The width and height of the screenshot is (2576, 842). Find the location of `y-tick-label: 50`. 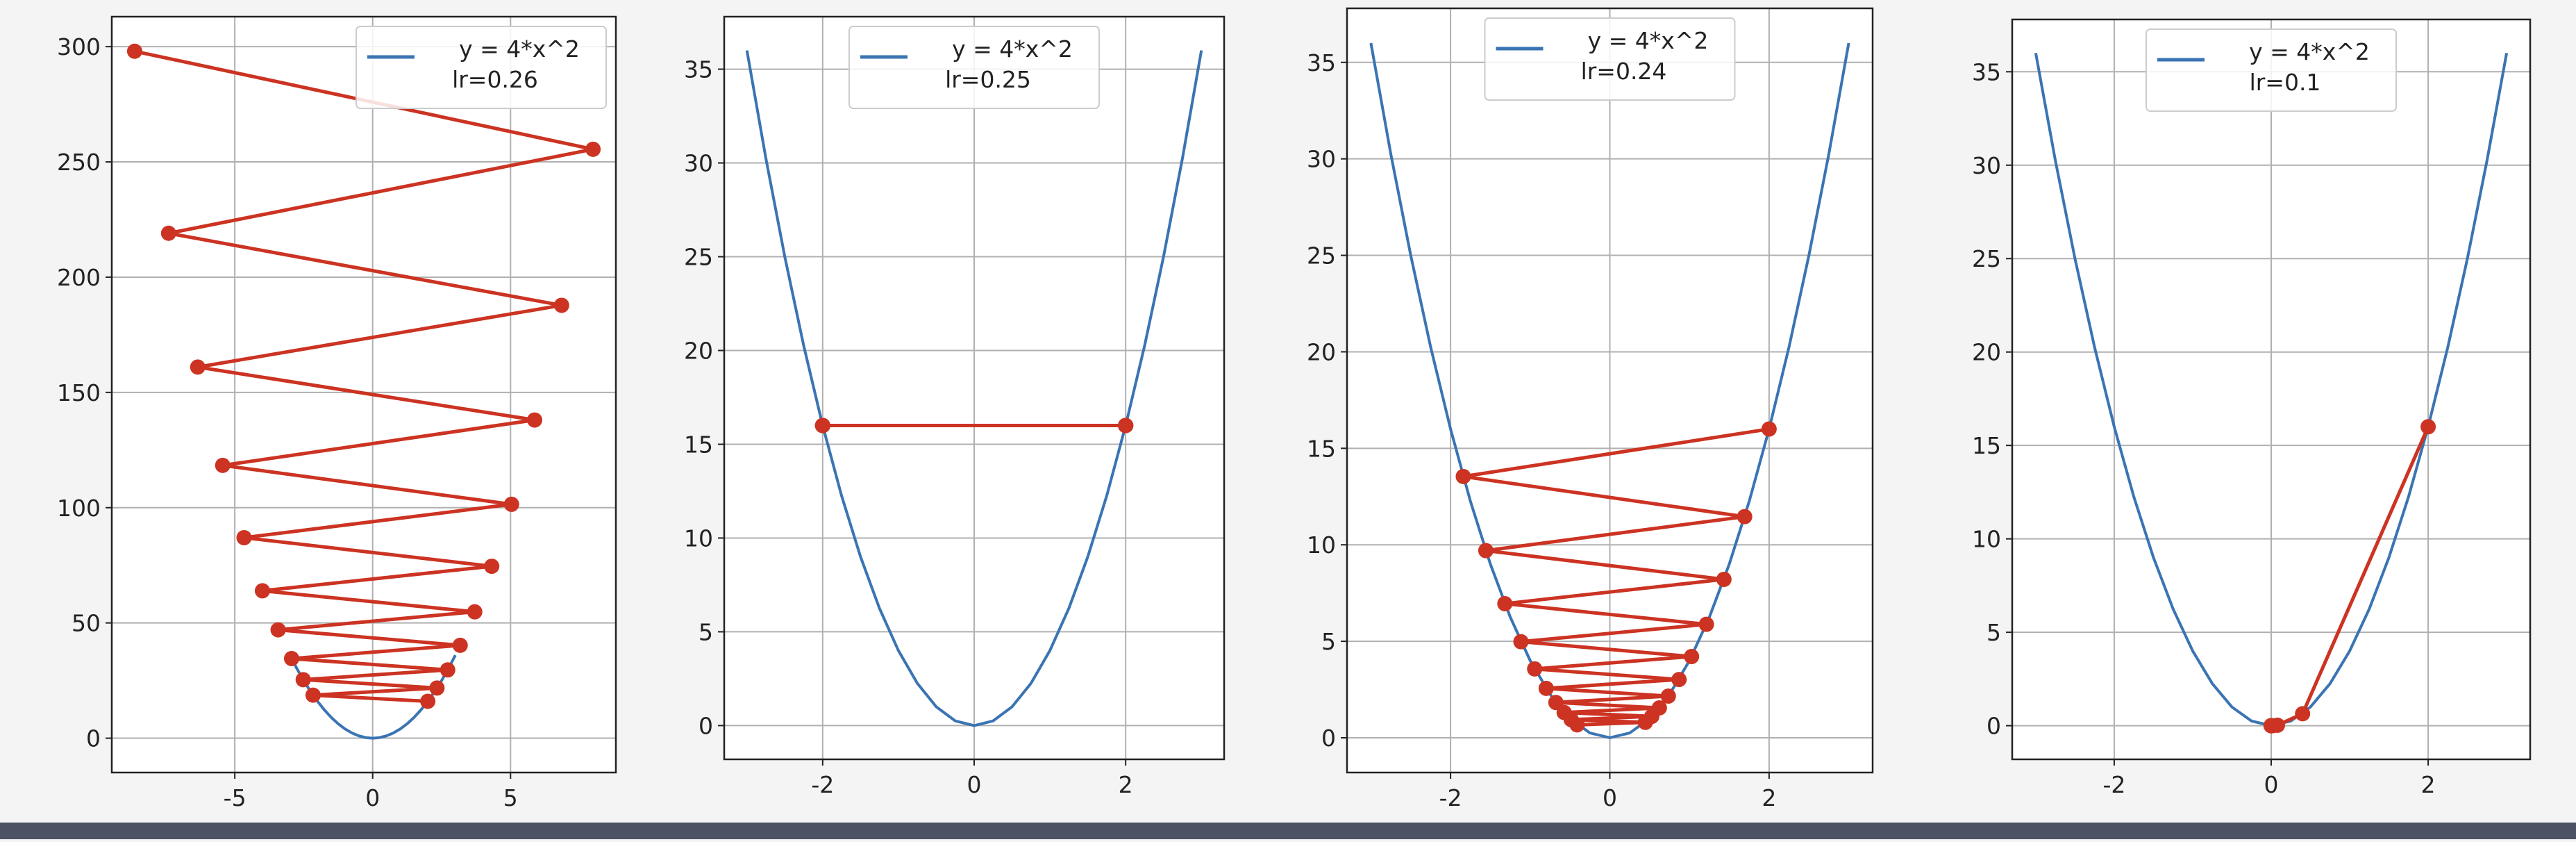

y-tick-label: 50 is located at coordinates (86, 623).